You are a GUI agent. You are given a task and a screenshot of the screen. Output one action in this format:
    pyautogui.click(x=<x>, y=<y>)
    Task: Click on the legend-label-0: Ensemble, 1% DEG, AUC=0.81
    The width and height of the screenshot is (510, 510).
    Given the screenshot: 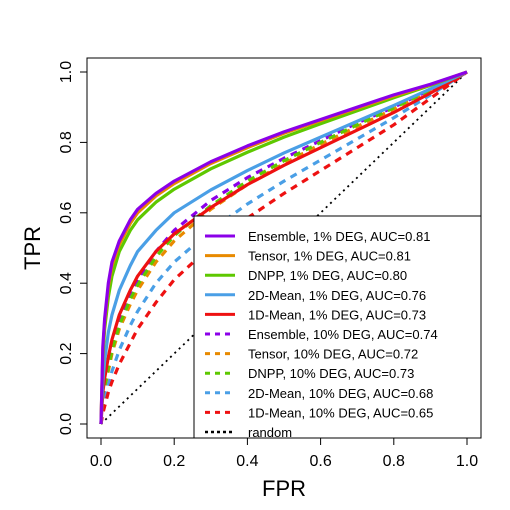 What is the action you would take?
    pyautogui.click(x=339, y=236)
    